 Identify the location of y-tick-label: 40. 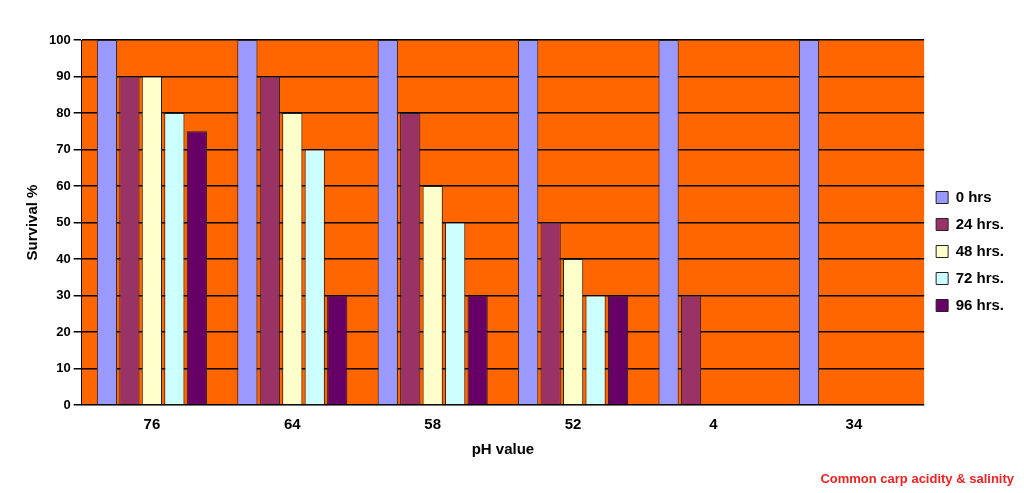
(63, 258).